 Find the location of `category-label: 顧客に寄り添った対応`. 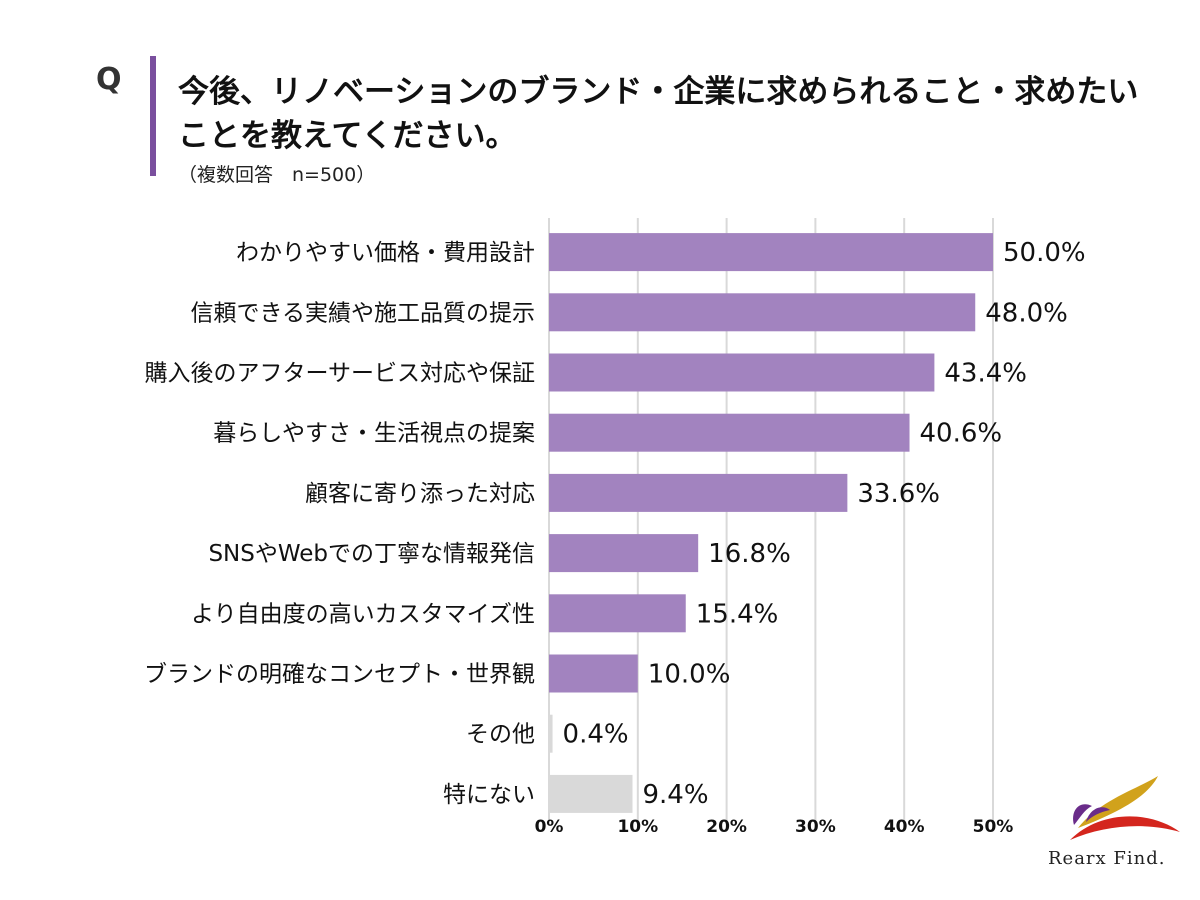

category-label: 顧客に寄り添った対応 is located at coordinates (420, 494).